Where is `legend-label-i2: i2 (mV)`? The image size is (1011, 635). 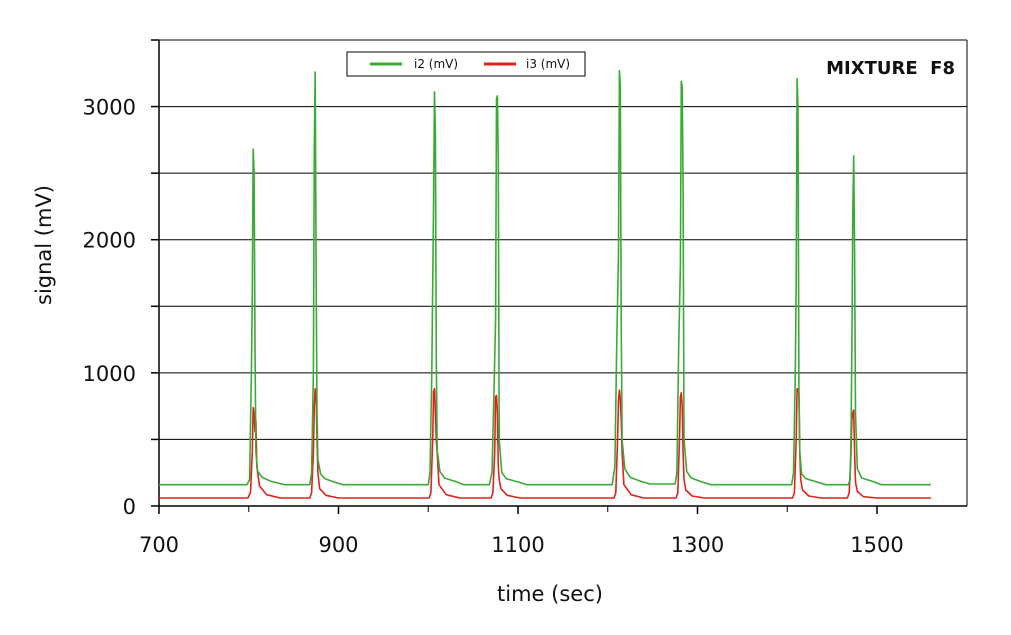 legend-label-i2: i2 (mV) is located at coordinates (436, 64).